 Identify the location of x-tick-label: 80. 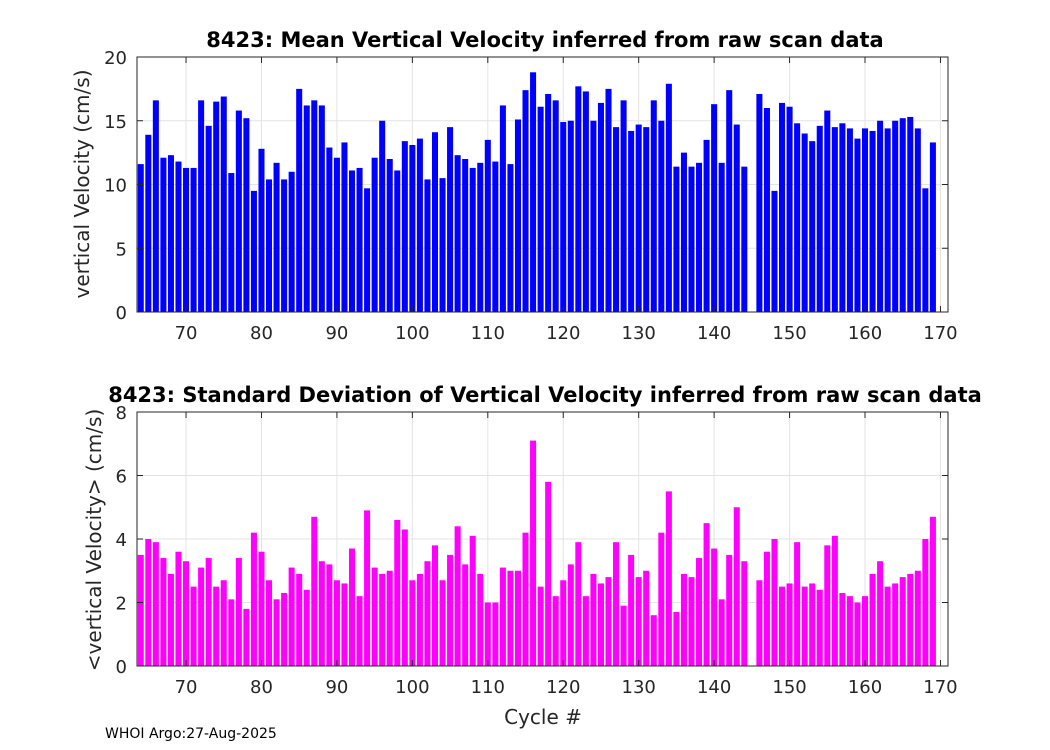
(261, 333).